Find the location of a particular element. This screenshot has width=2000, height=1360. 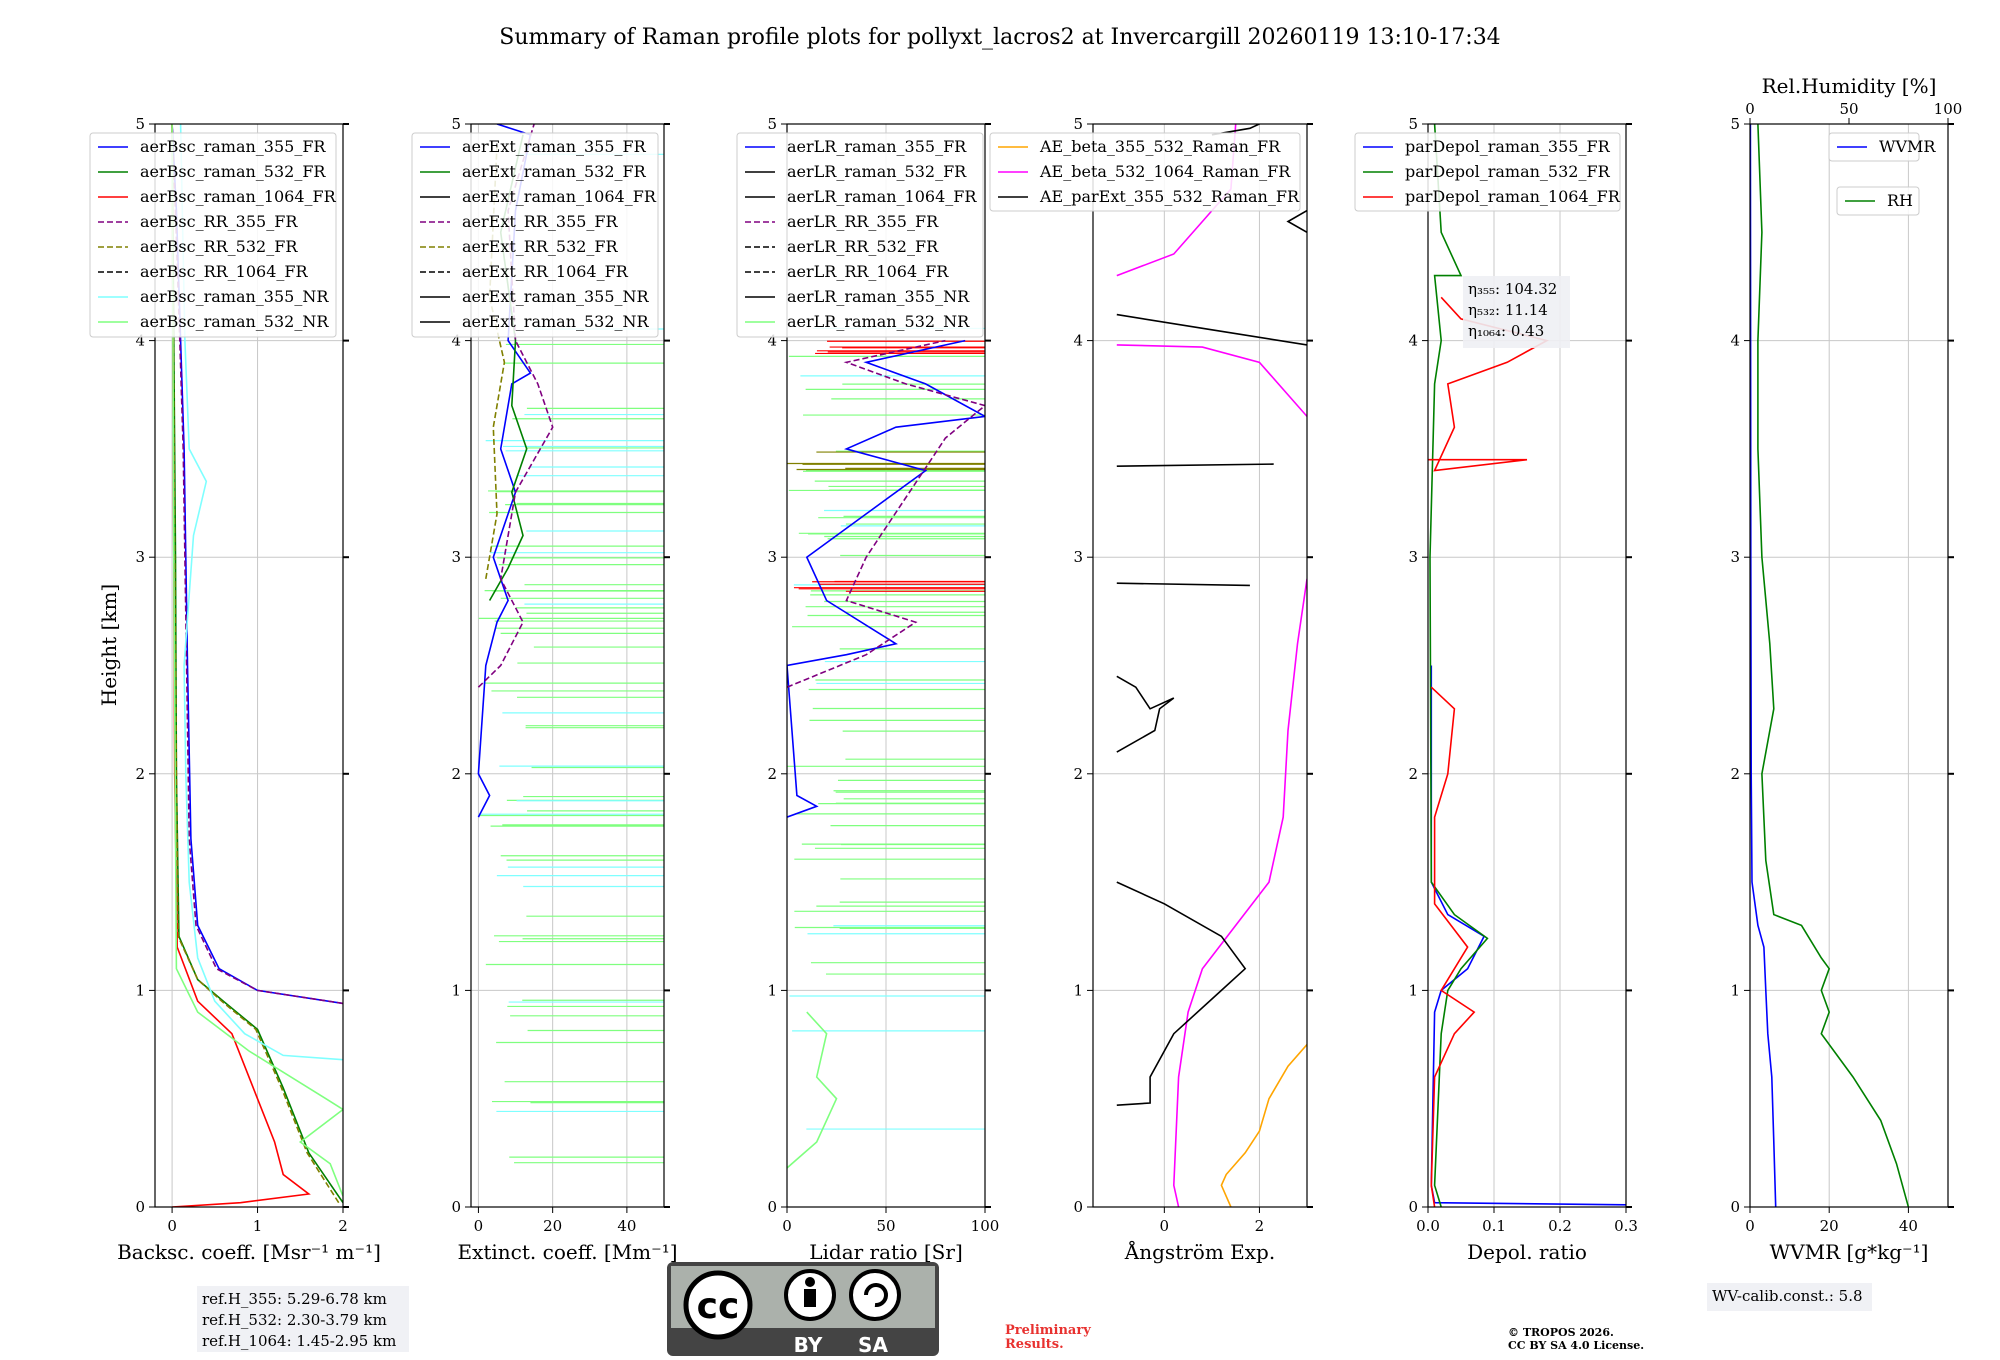

series-AE_beta_532_1064_Raman_FR_upper is located at coordinates (1211, 380).